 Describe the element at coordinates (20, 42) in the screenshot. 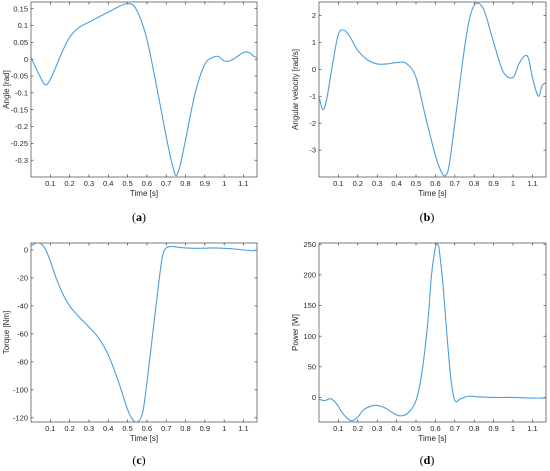

I see `y-tick-label: 0.05` at that location.